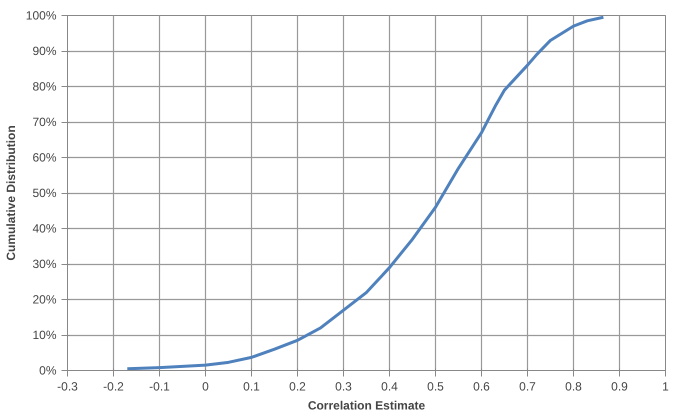  I want to click on y-tick-label: 70%, so click(44, 122).